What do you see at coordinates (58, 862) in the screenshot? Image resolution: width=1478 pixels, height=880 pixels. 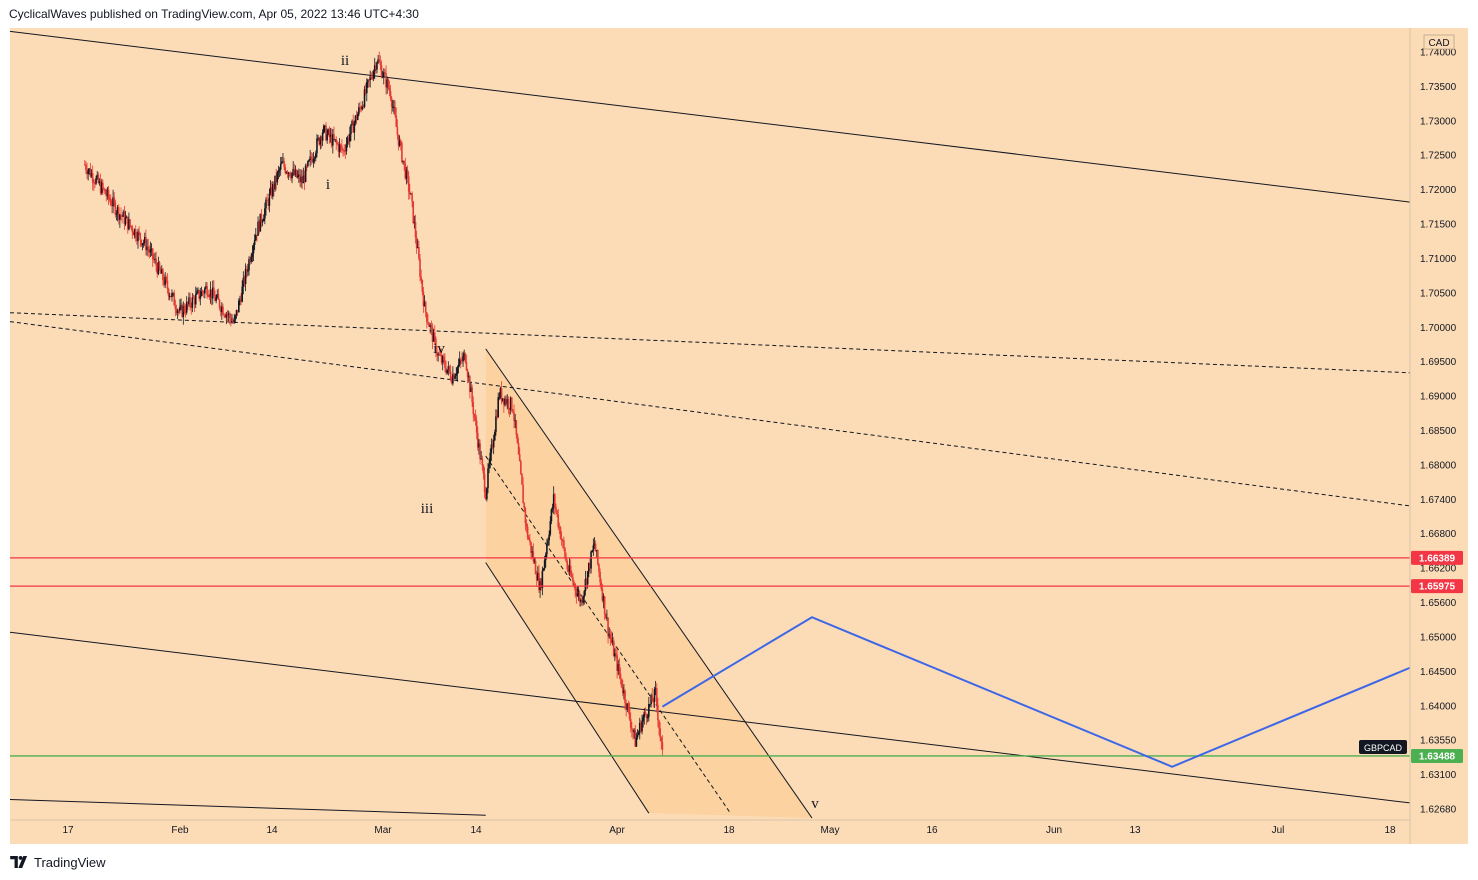 I see `tradingview-footer: TradingView` at bounding box center [58, 862].